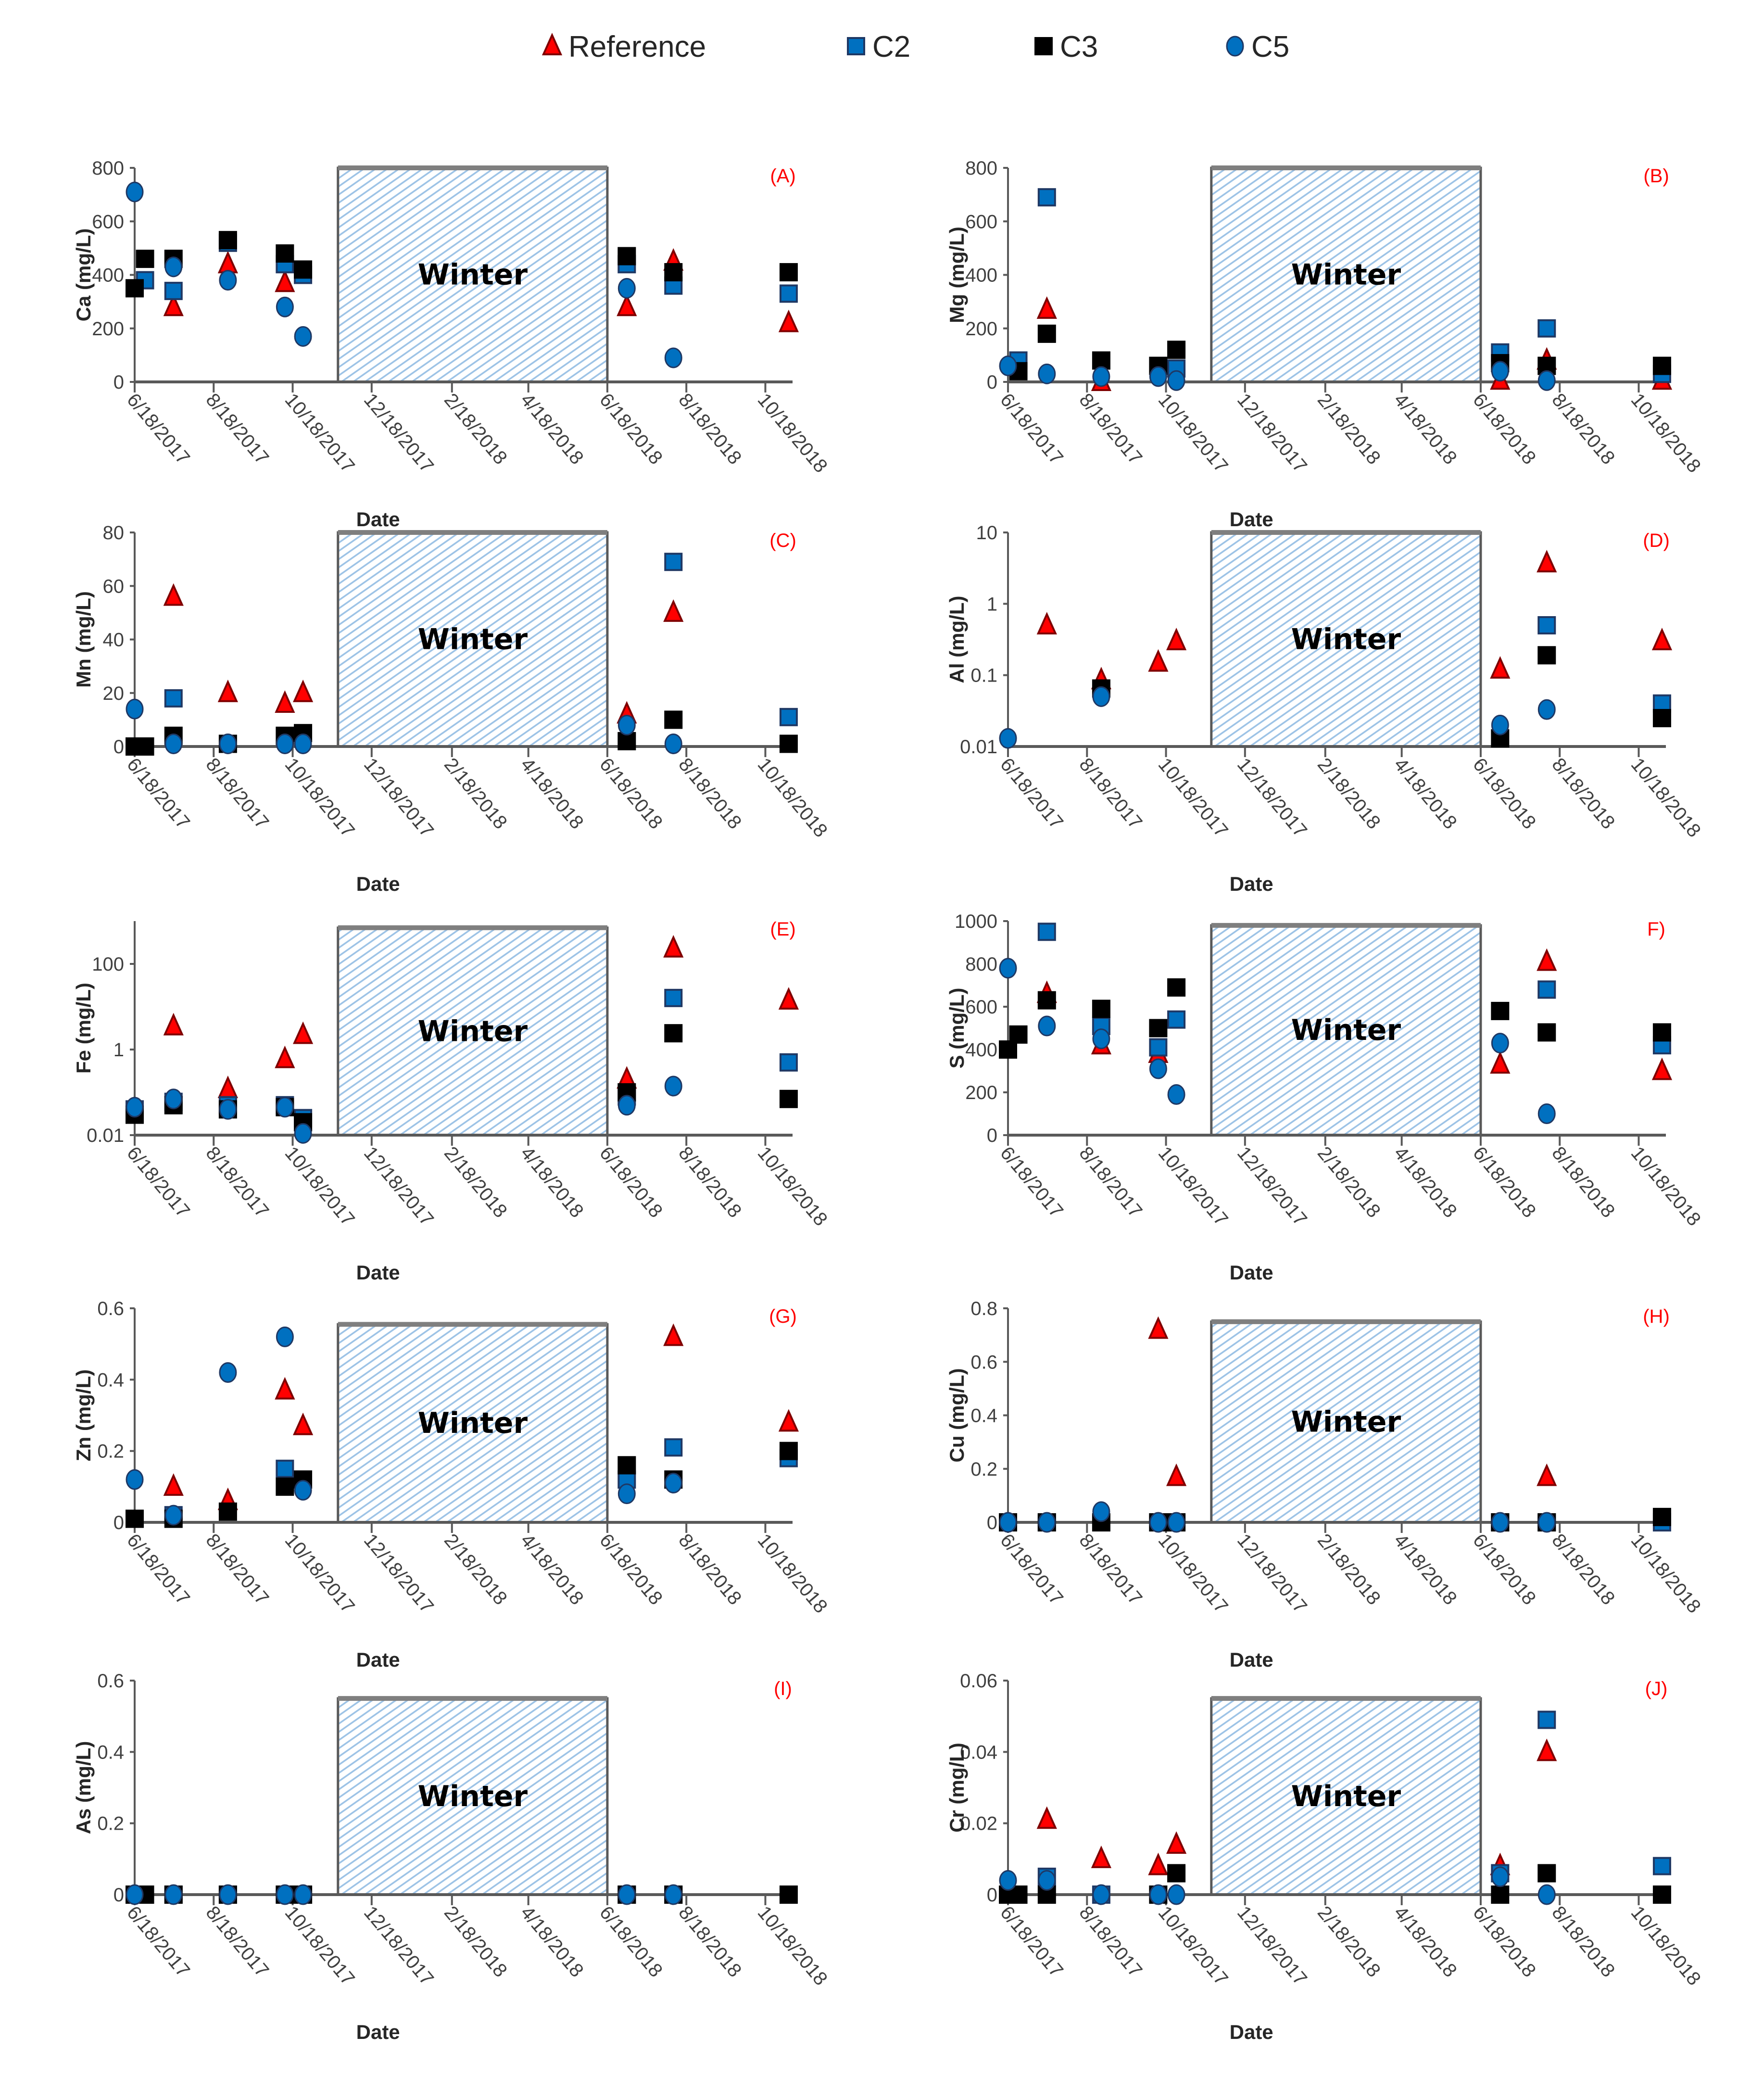 This screenshot has width=1764, height=2075. Describe the element at coordinates (981, 168) in the screenshot. I see `y-tick-label: 800` at that location.